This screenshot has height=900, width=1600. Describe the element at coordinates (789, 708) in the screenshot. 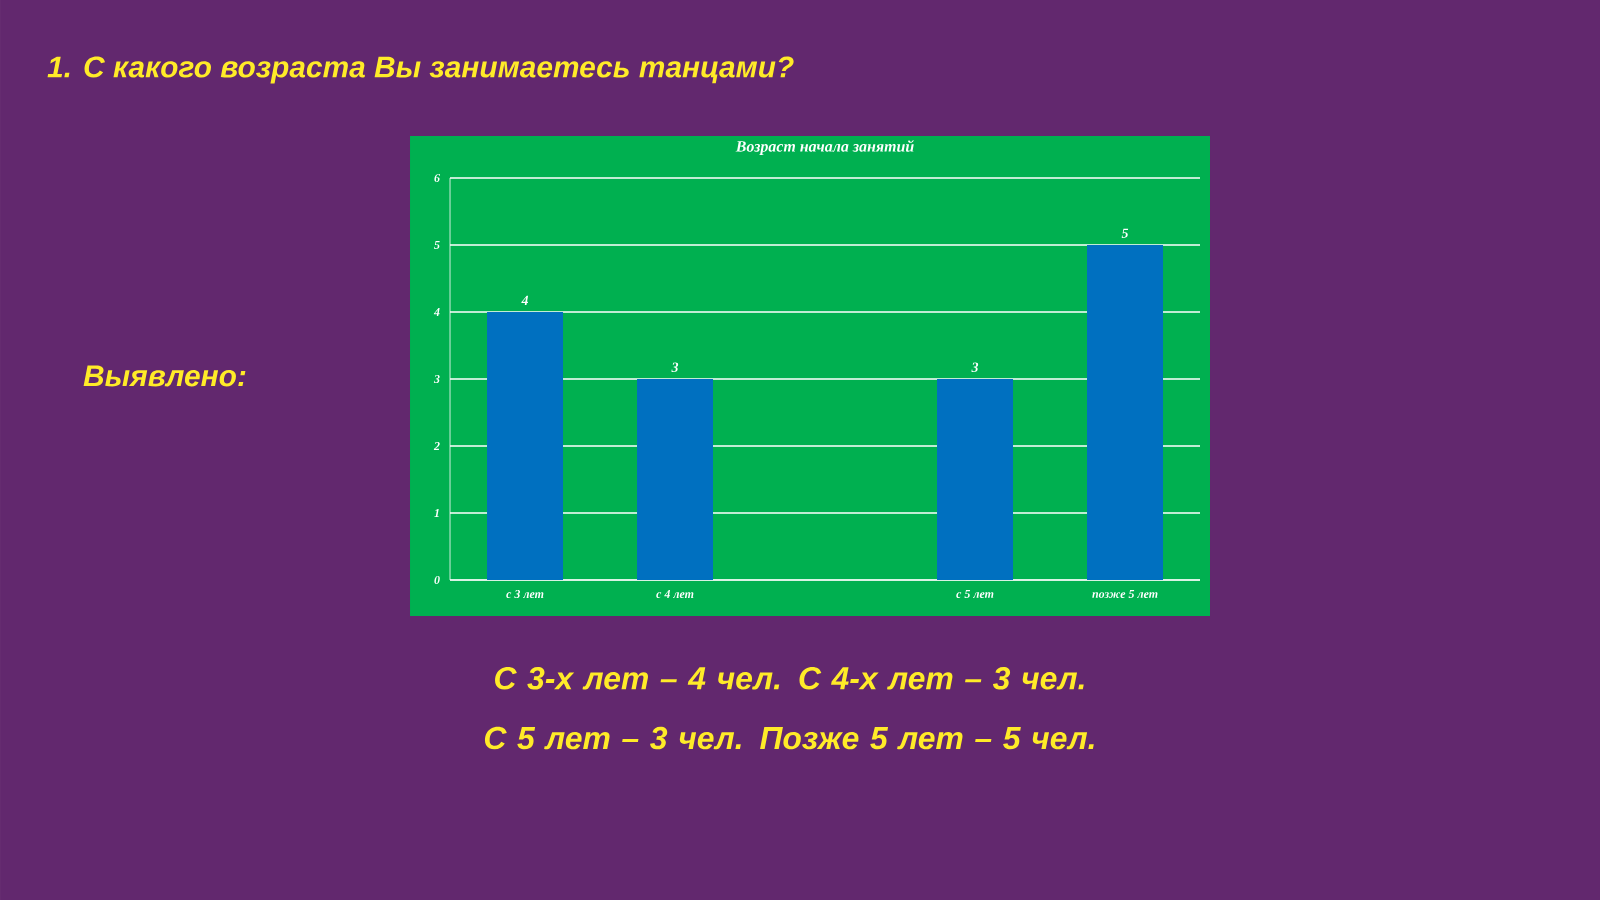

I see `text: С 3-х лет – 4 чел. С 4-х лет – 3 чел. С 5 лет – 3 чел. Позже 5 лет – 5 чел.` at that location.